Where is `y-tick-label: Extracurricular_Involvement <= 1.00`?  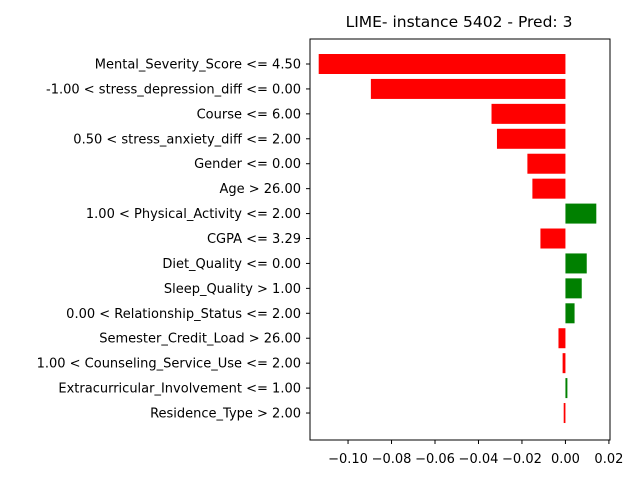 y-tick-label: Extracurricular_Involvement <= 1.00 is located at coordinates (179, 389).